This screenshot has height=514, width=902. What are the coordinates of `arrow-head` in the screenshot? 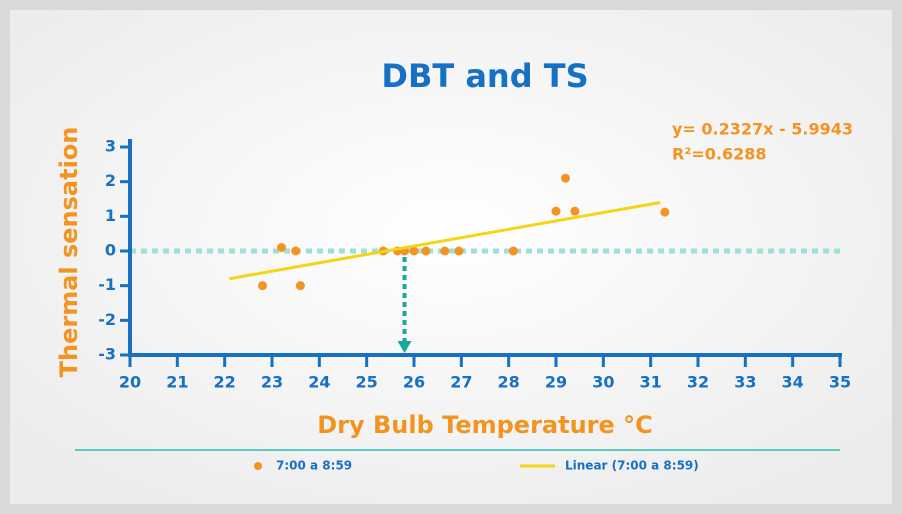 It's located at (404, 347).